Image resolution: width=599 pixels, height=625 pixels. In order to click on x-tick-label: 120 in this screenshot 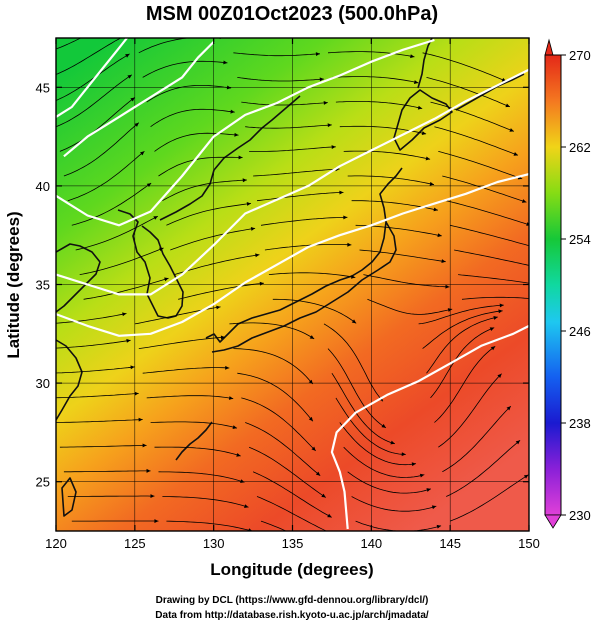, I will do `click(56, 543)`.